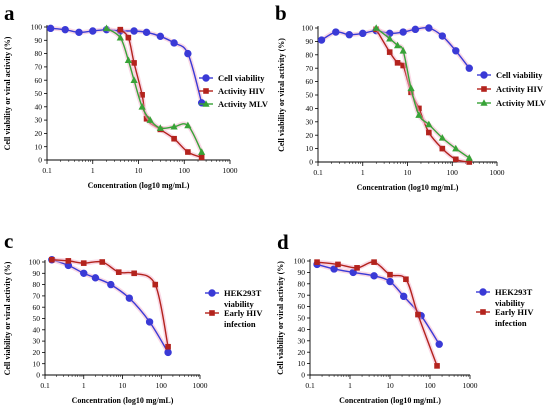  I want to click on legend-entry: Activity HIV, so click(510, 89).